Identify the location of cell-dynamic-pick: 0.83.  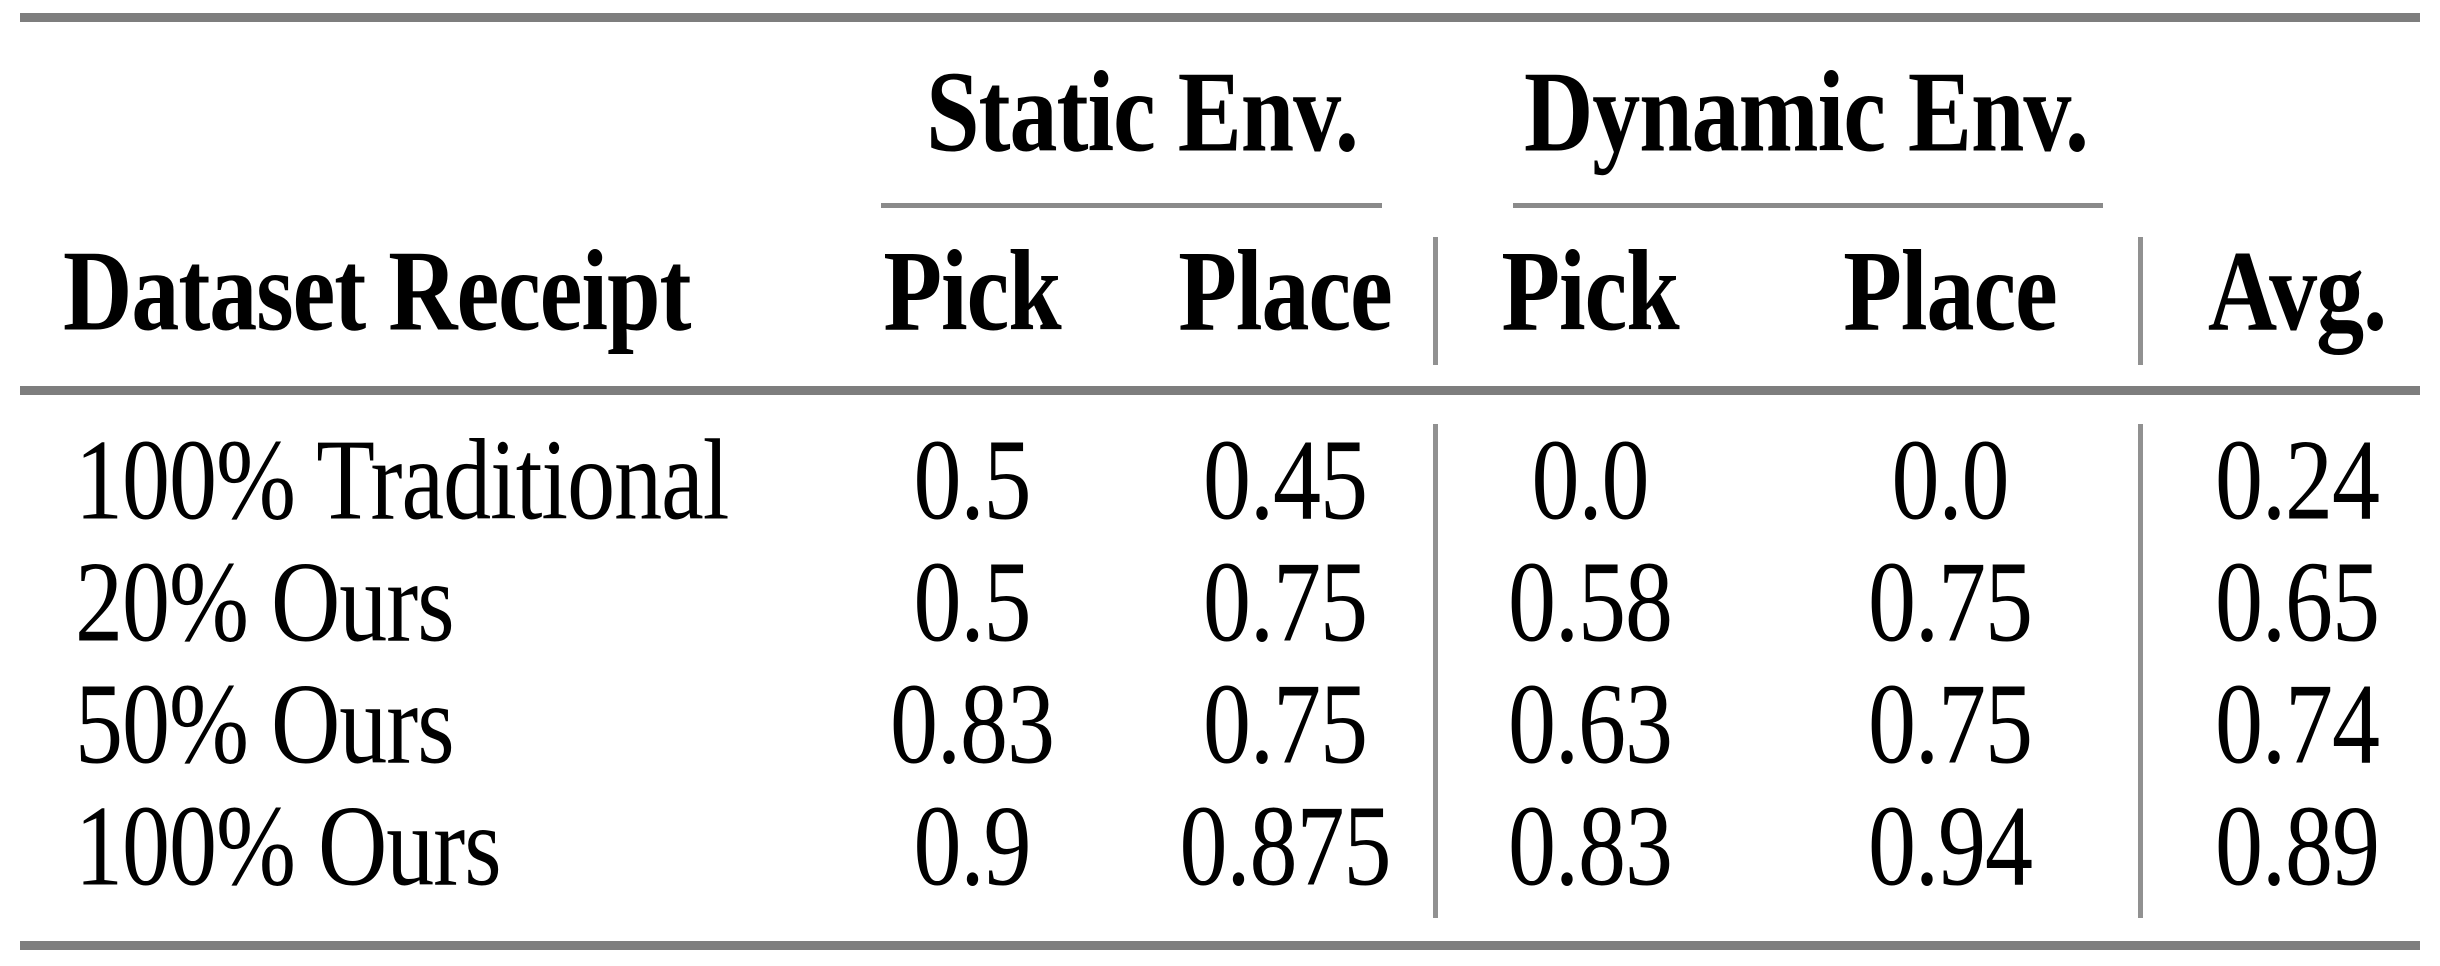
(1590, 845).